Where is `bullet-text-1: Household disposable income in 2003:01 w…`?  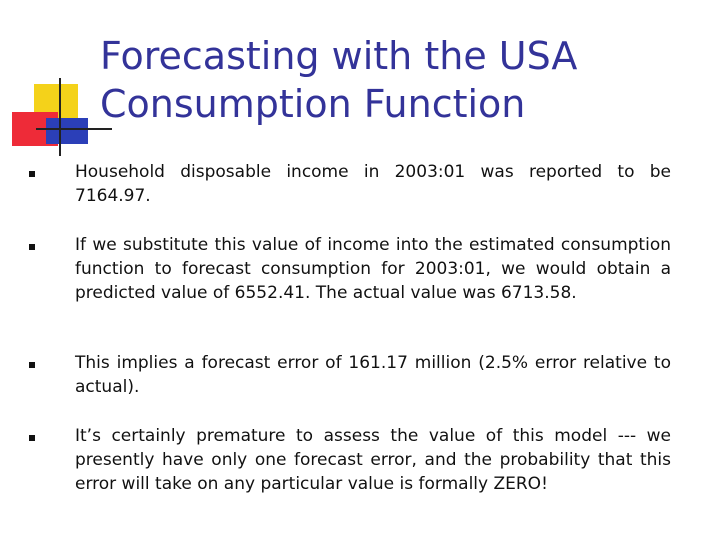 bullet-text-1: Household disposable income in 2003:01 w… is located at coordinates (373, 184).